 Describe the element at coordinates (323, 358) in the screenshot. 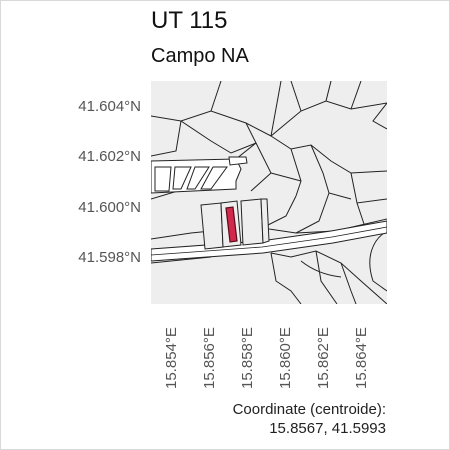

I see `longitude-label-15862: 15.862°E` at that location.